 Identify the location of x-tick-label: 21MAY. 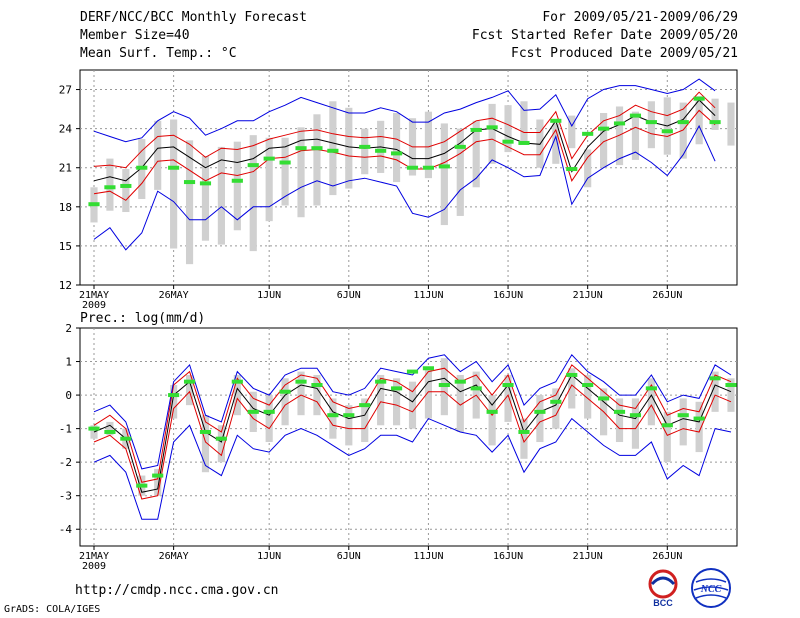
(94, 556).